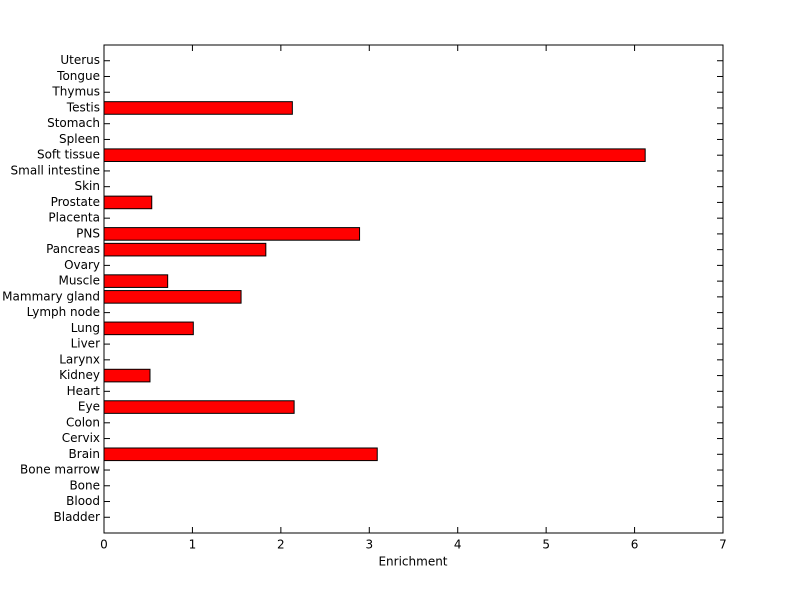 This screenshot has width=800, height=599. I want to click on x-tick-label: 1, so click(193, 545).